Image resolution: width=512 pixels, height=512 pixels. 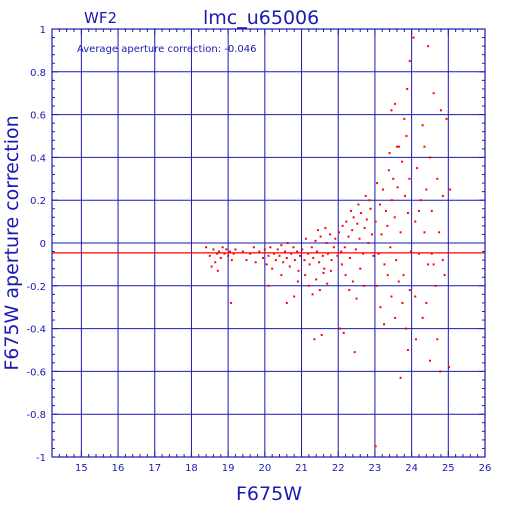 What do you see at coordinates (283, 468) in the screenshot?
I see `x-tick-labels: 15 16 17 18 19 20 21 22 23 24 25 26` at bounding box center [283, 468].